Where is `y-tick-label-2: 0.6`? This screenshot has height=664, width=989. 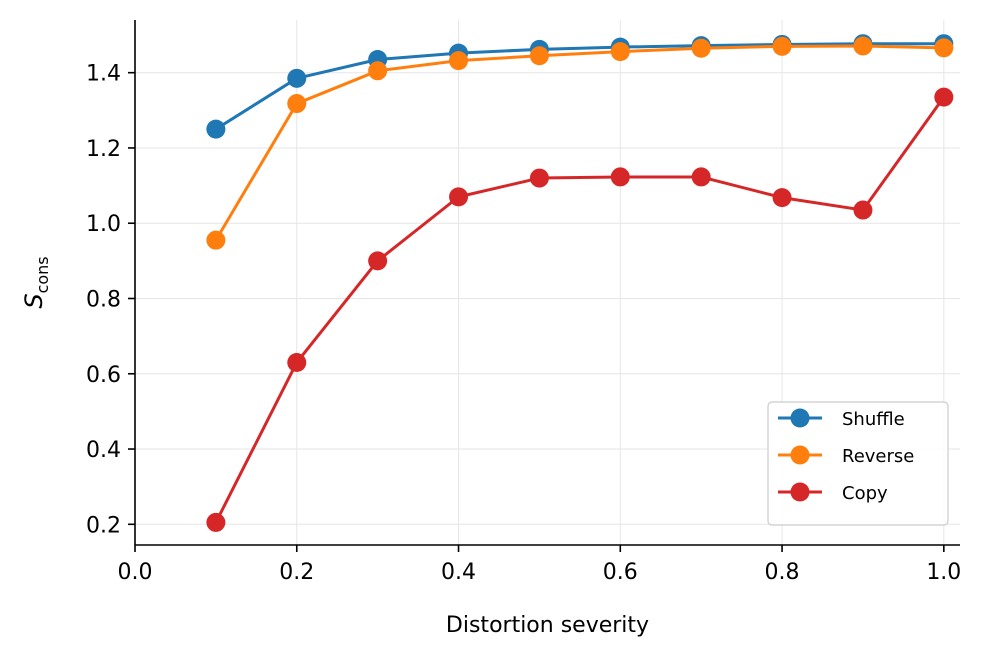 y-tick-label-2: 0.6 is located at coordinates (103, 375).